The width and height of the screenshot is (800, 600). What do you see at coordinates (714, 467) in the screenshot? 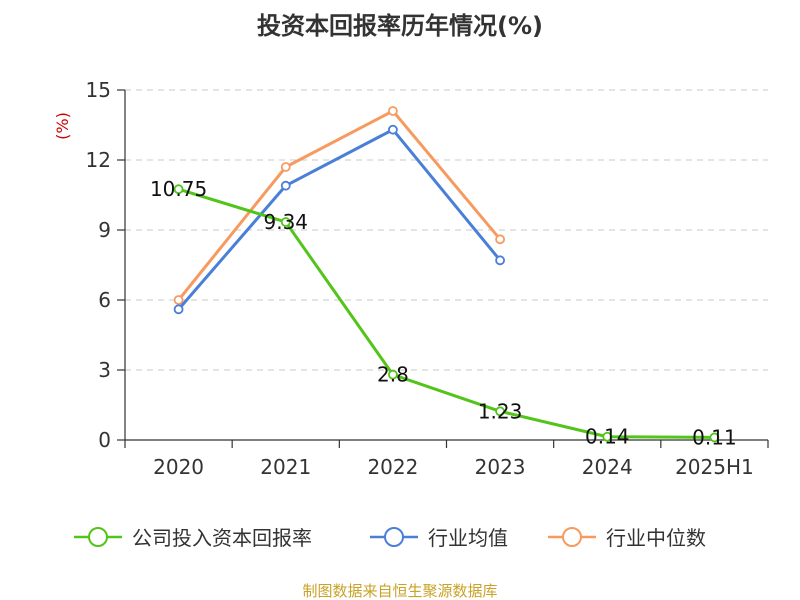
I see `x-tick-label: 2025H1` at bounding box center [714, 467].